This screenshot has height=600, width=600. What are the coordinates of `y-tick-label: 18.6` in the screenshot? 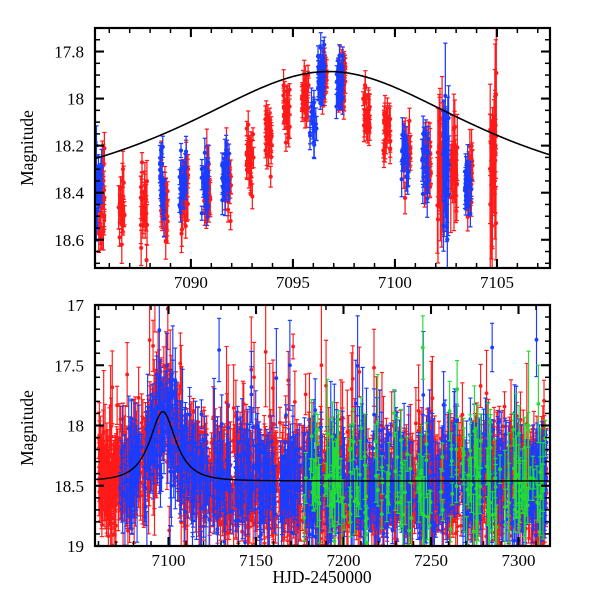 It's located at (69, 240).